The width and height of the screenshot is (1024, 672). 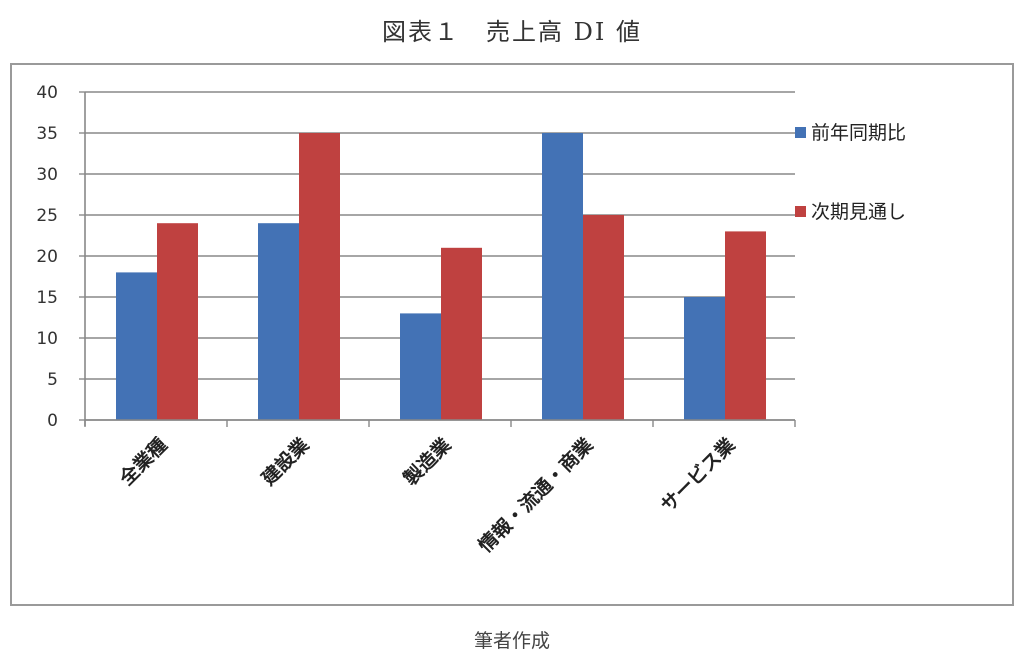 I want to click on y-axis-ticks: 0 5 10 15 20 25 30 35 40, so click(x=47, y=257).